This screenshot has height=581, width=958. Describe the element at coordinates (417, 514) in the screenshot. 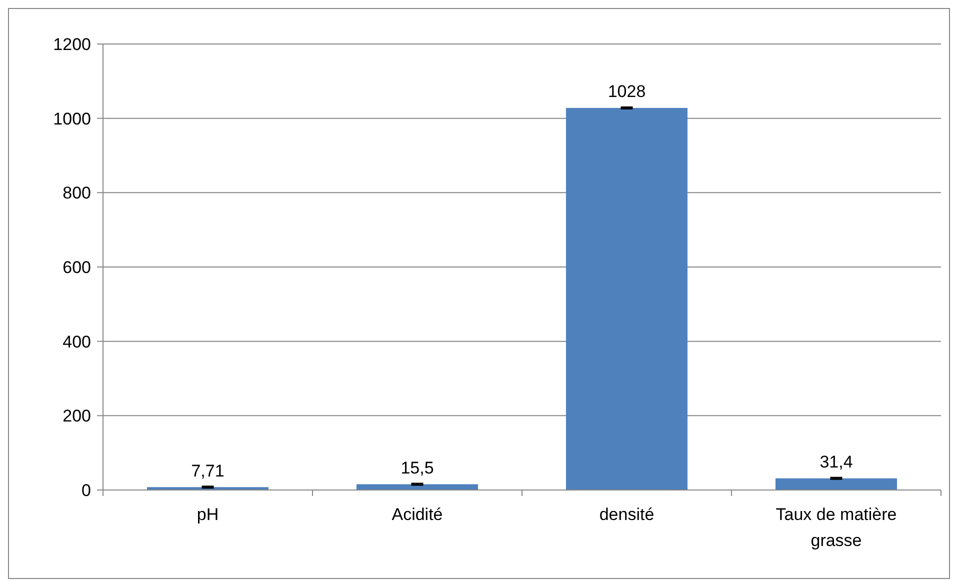

I see `x-tick-label: Acidité` at that location.